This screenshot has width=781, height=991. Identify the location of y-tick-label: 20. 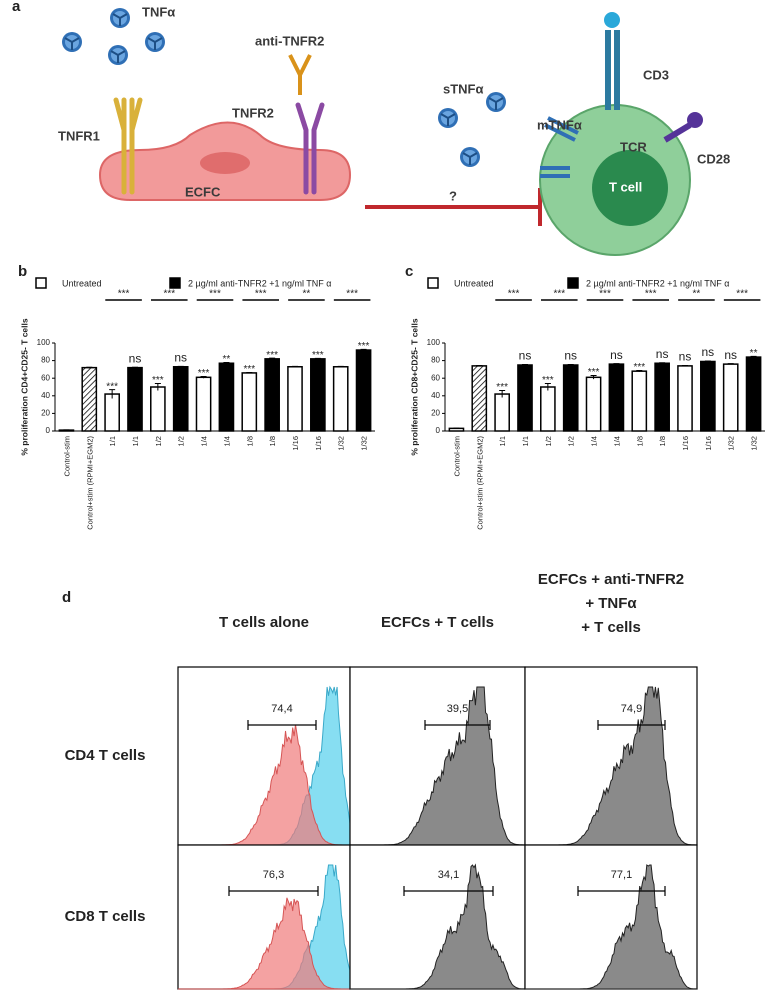
(45, 413).